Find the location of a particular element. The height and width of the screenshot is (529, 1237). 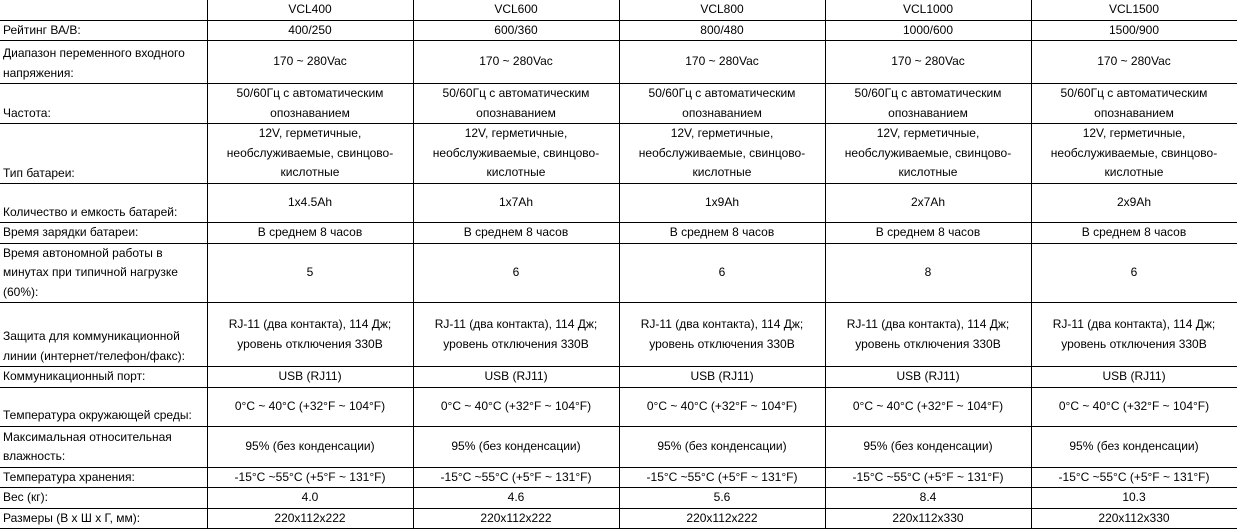

table-cell: 10.3 is located at coordinates (1133, 498).